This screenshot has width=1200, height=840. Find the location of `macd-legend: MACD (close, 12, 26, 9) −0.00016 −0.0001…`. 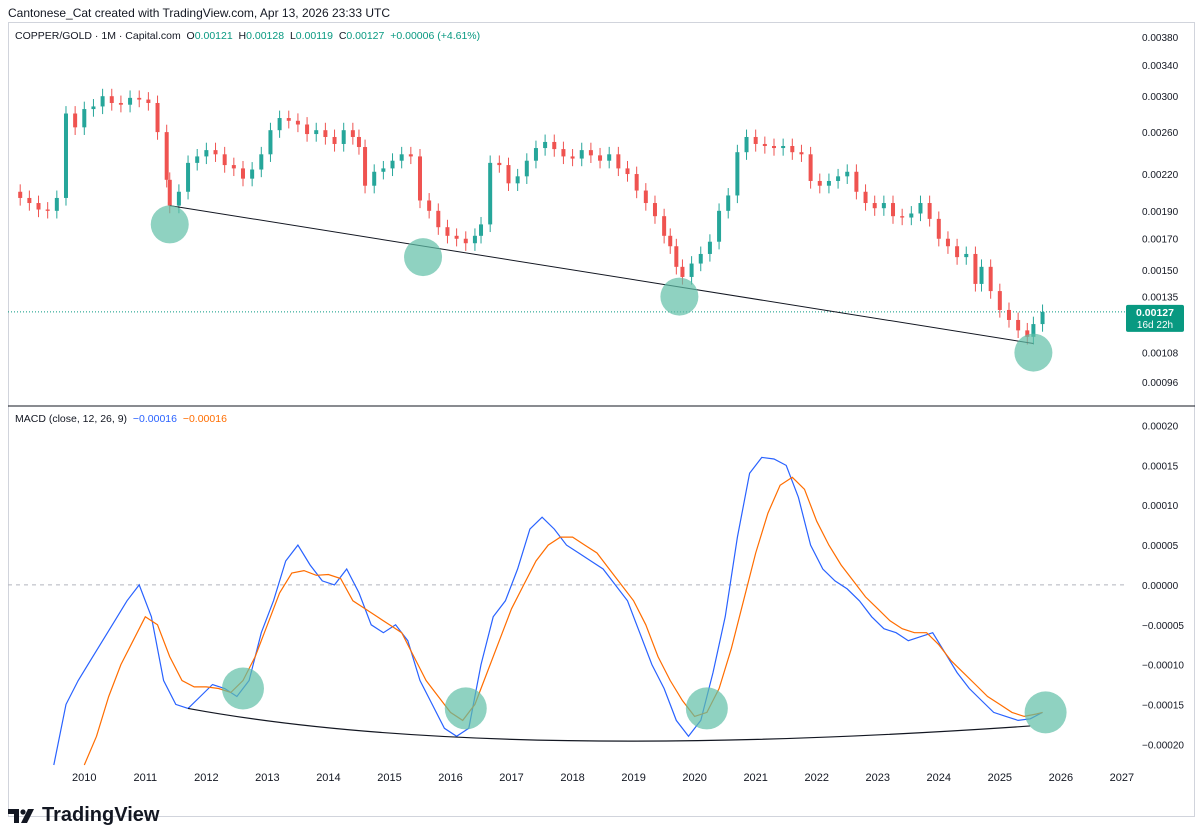

macd-legend: MACD (close, 12, 26, 9) −0.00016 −0.0001… is located at coordinates (121, 419).